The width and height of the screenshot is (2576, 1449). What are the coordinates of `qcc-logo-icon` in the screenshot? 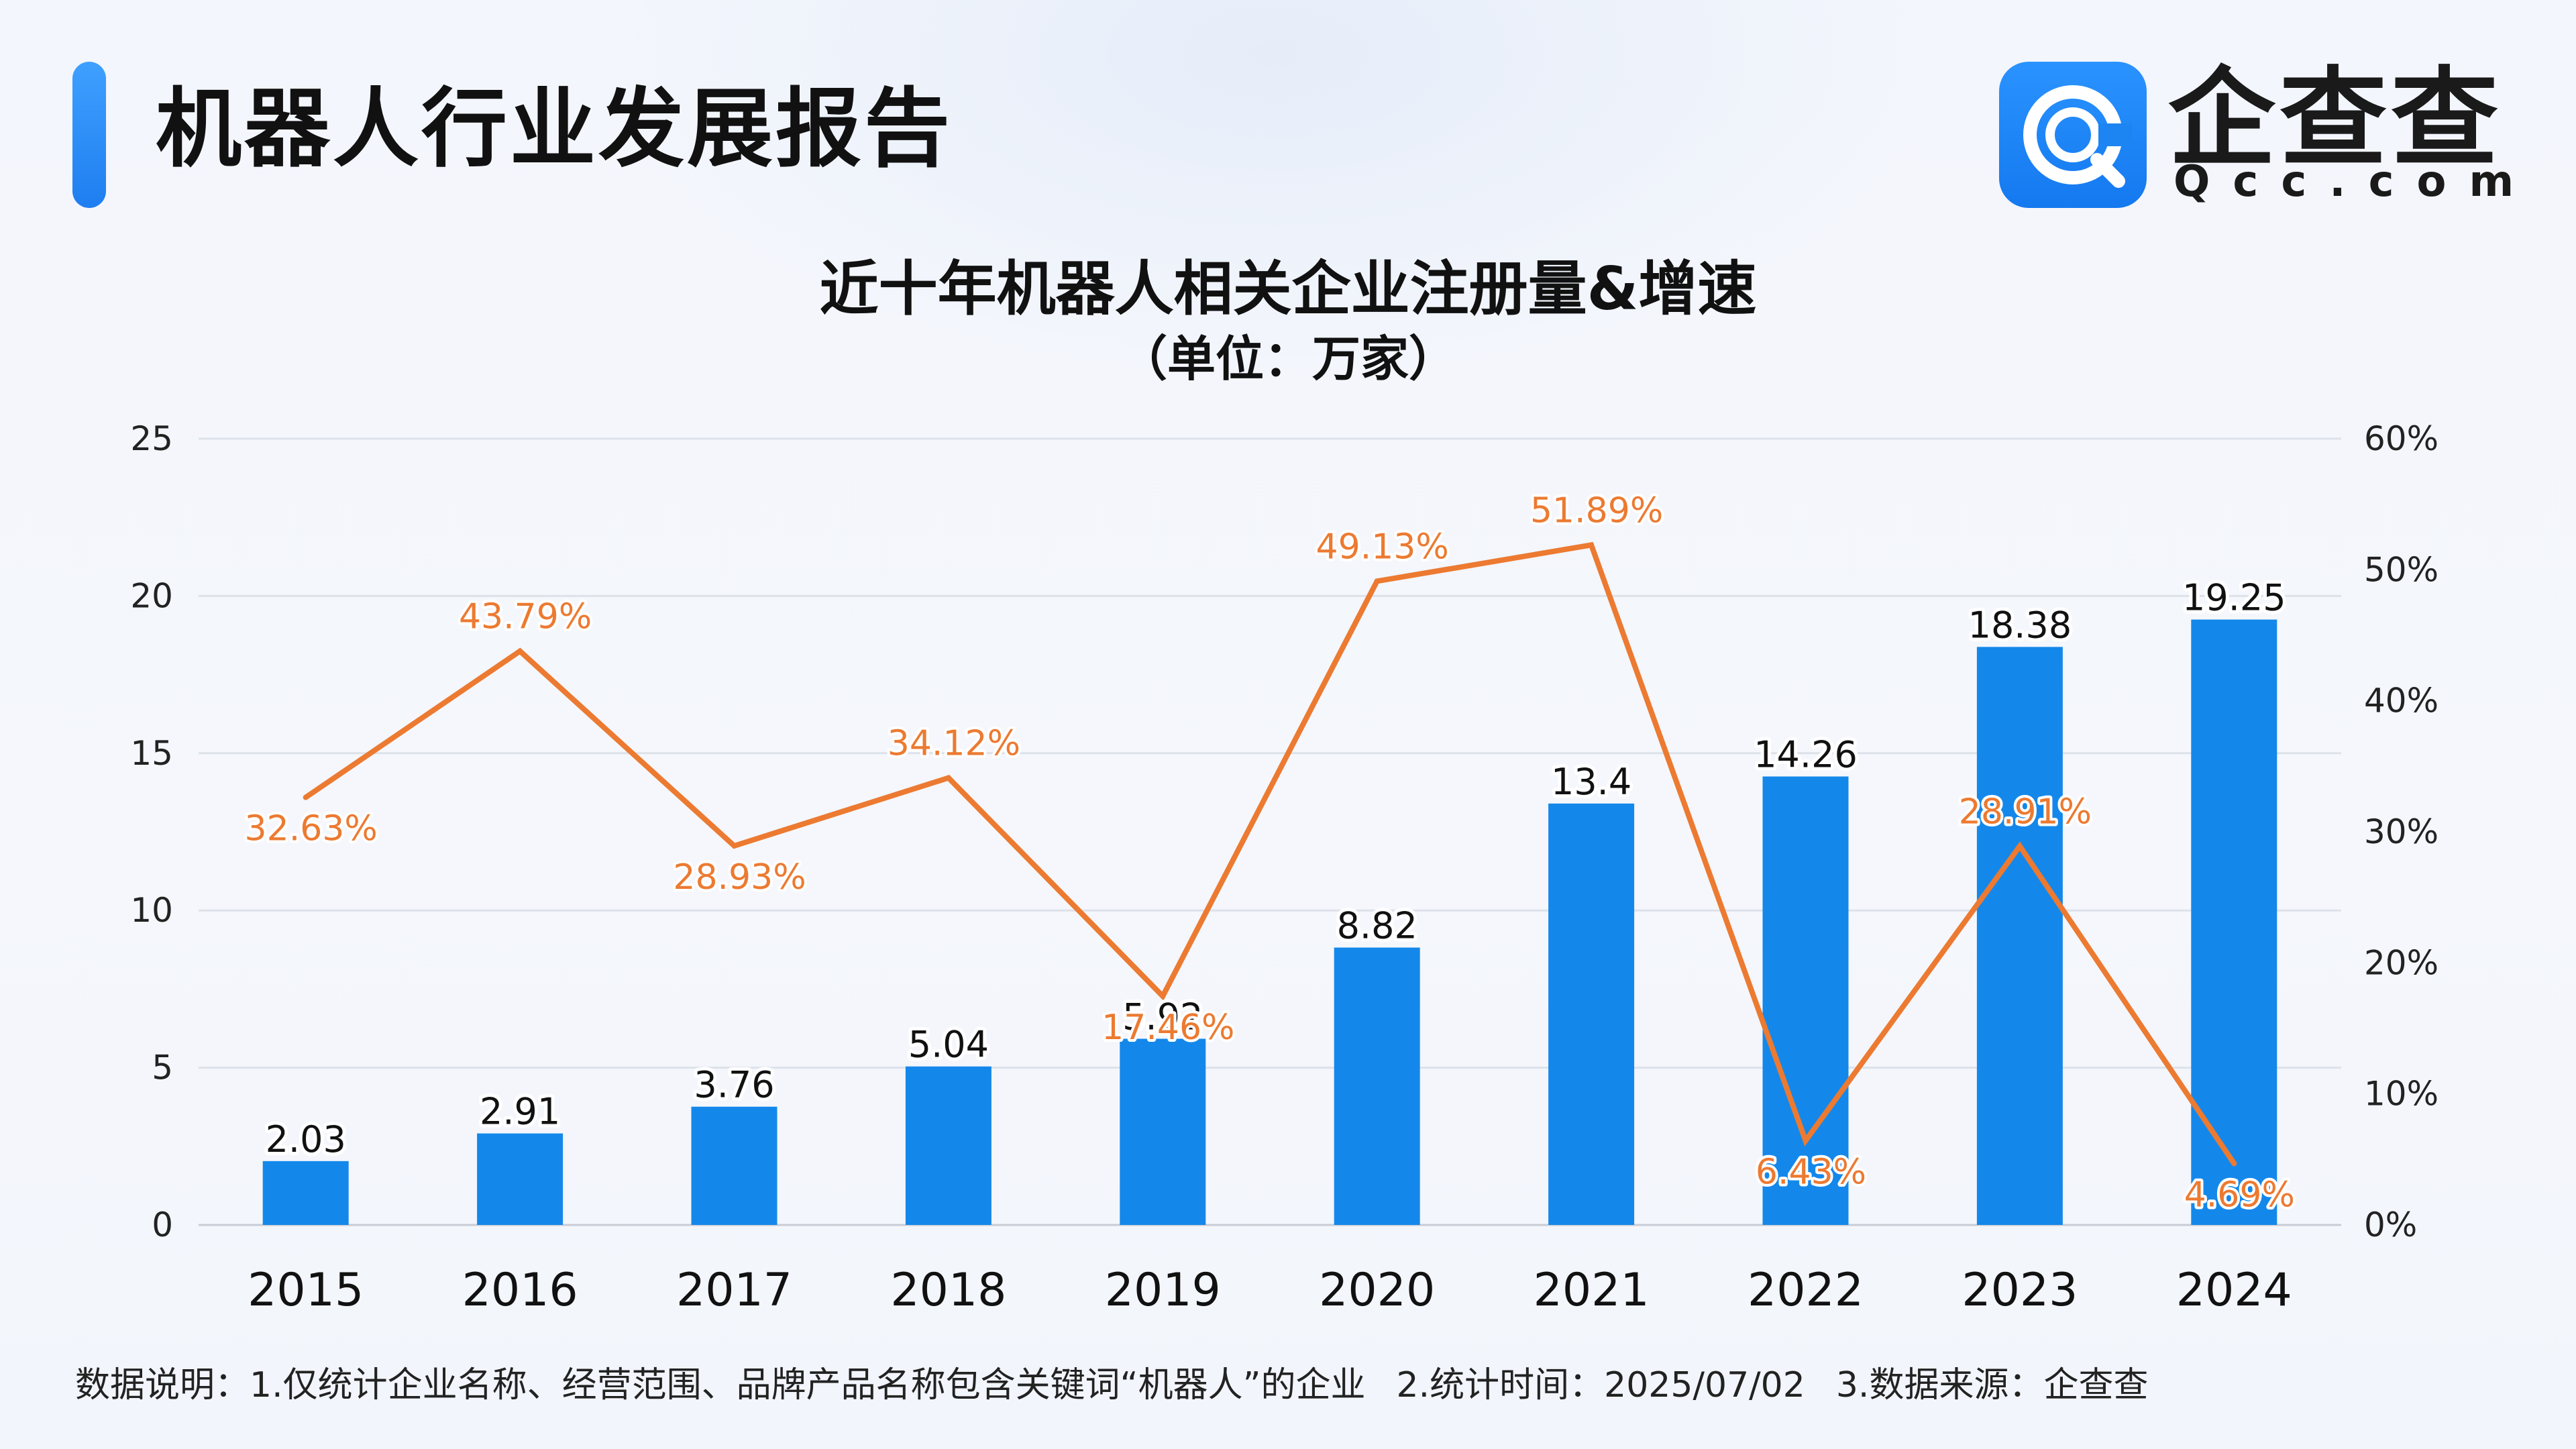 It's located at (2073, 135).